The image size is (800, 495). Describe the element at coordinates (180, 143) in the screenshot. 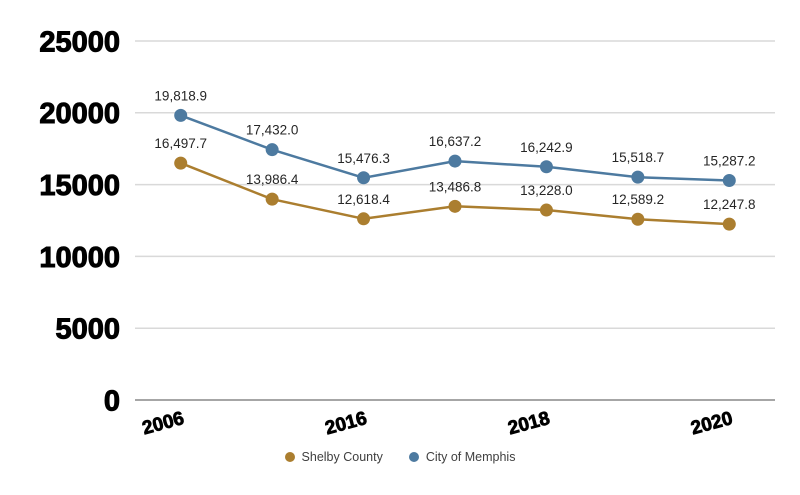

I see `data-point-label: 16,497.7` at that location.